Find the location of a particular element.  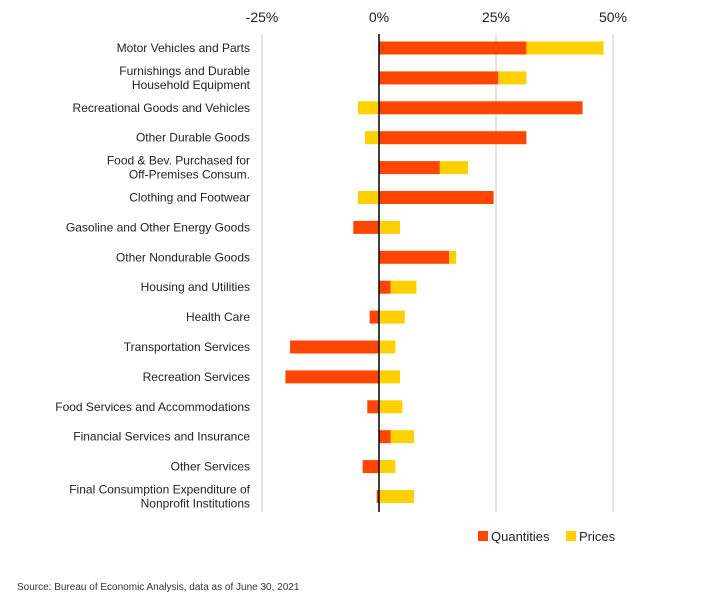

category-label: Health Care is located at coordinates (218, 317).